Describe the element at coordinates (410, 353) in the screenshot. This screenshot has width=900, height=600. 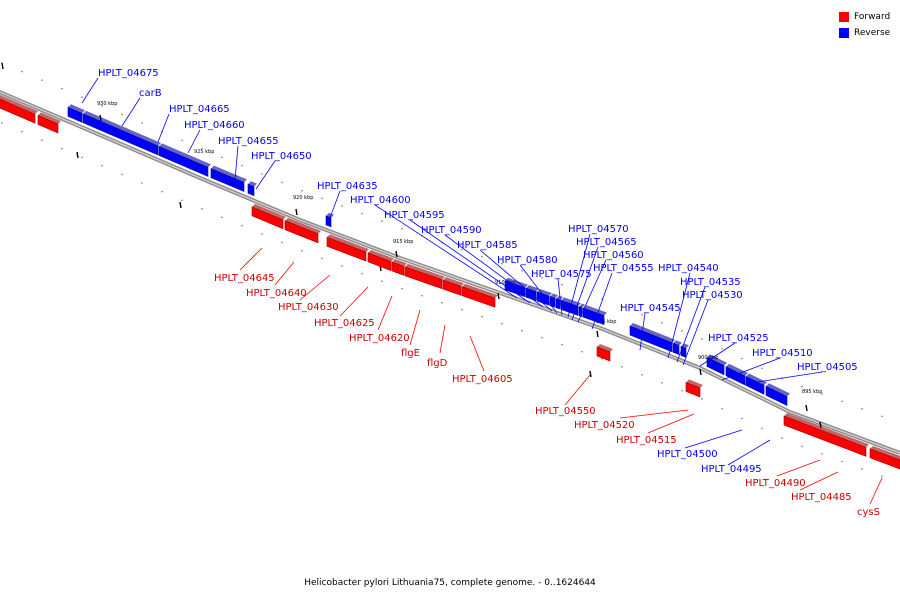
I see `gene-label: flgE` at that location.